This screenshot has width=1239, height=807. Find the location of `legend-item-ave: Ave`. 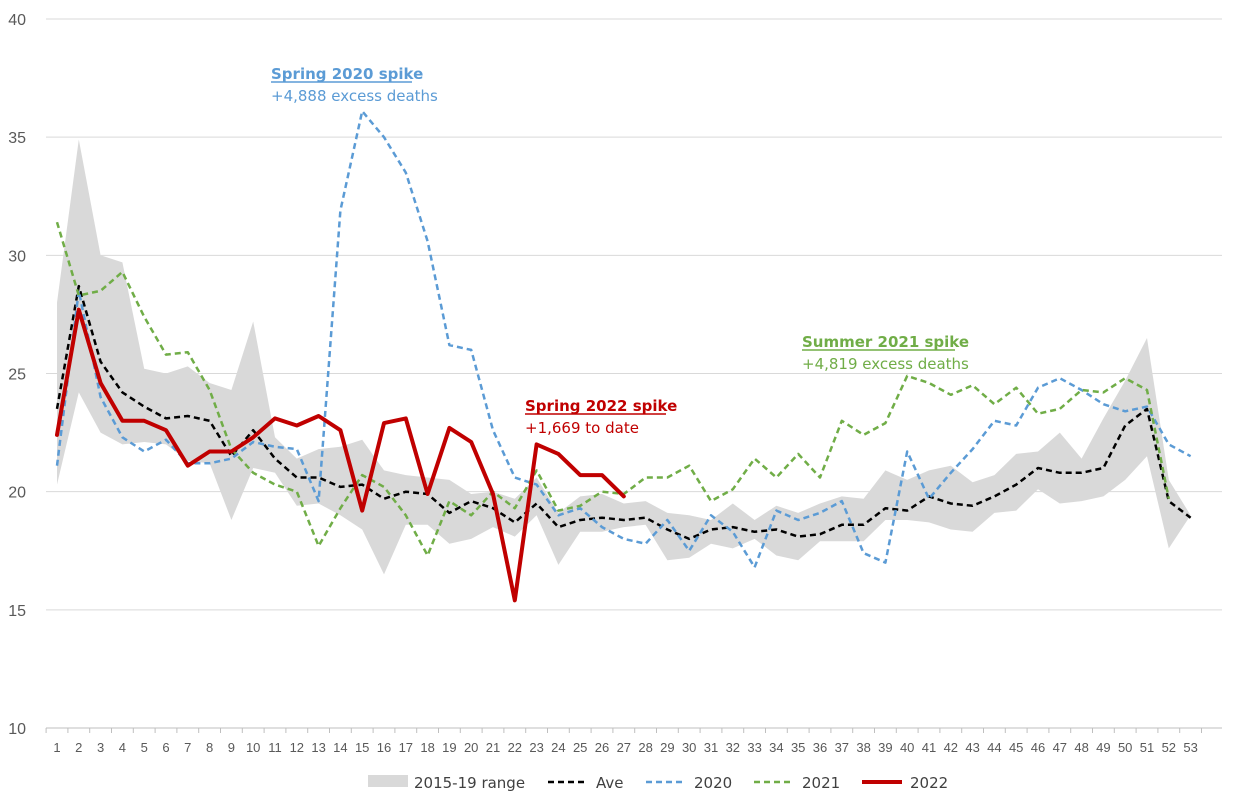

legend-item-ave: Ave is located at coordinates (586, 783).